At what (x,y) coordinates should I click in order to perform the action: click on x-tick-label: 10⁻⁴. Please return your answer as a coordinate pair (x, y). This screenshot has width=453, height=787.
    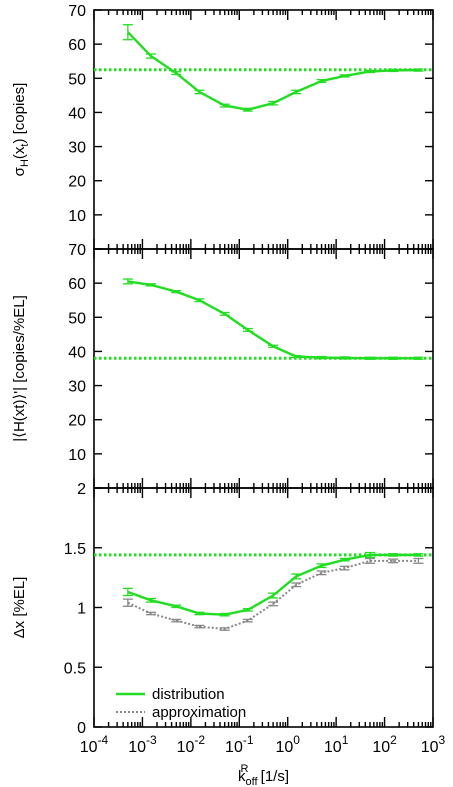
    Looking at the image, I should click on (94, 744).